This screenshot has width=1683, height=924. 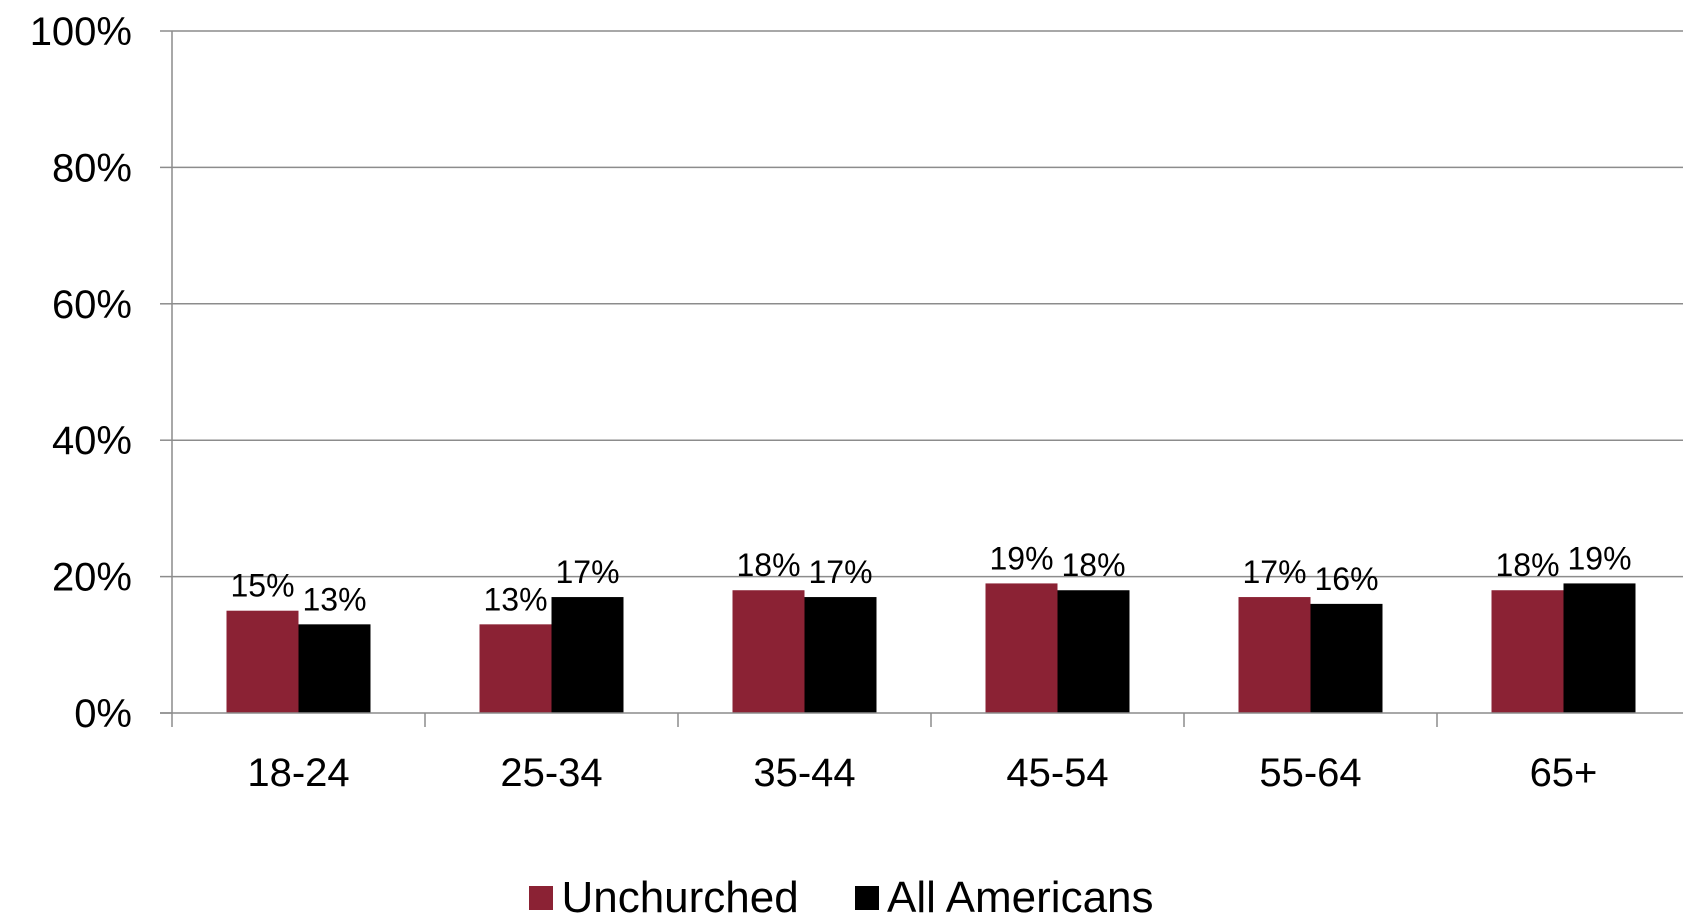 I want to click on data-label: 16%, so click(x=1346, y=579).